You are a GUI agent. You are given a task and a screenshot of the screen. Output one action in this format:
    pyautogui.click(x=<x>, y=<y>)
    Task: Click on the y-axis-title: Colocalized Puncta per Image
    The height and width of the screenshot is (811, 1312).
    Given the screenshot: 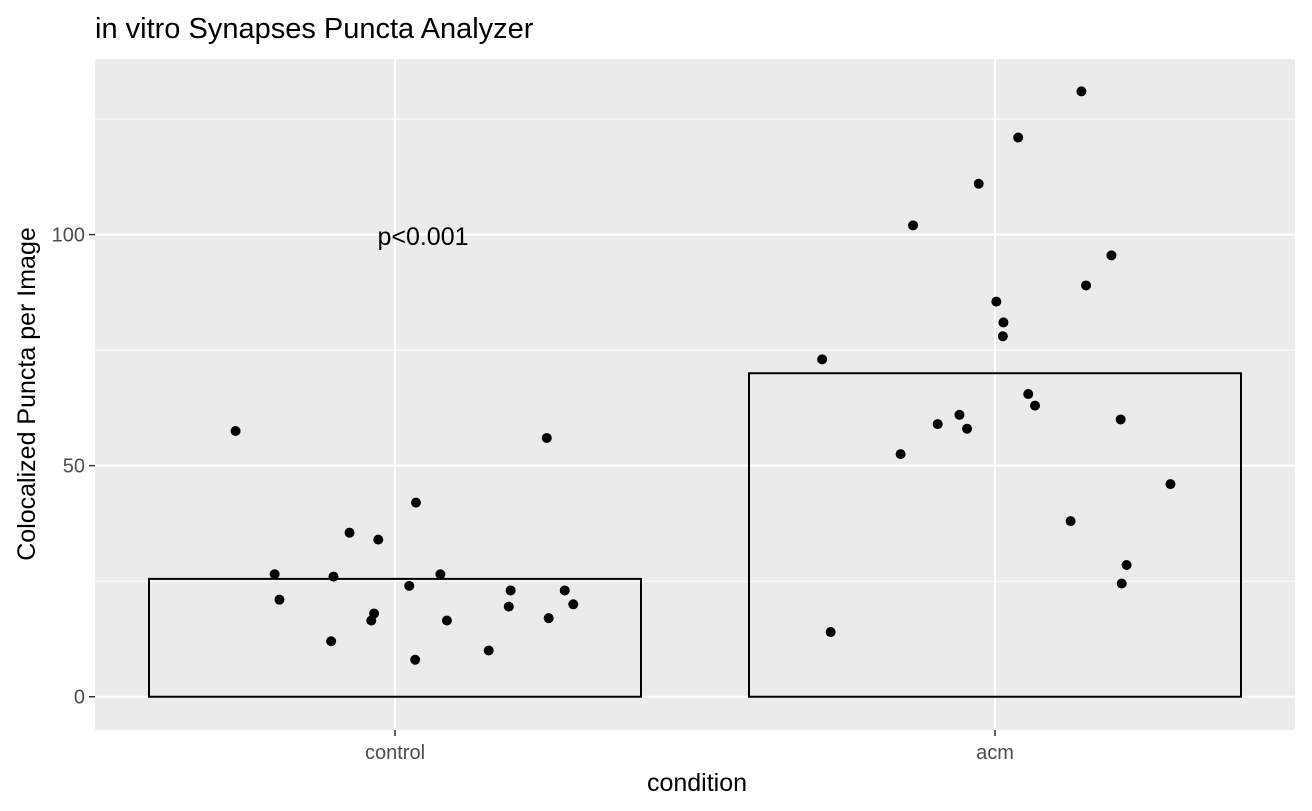 What is the action you would take?
    pyautogui.click(x=27, y=394)
    